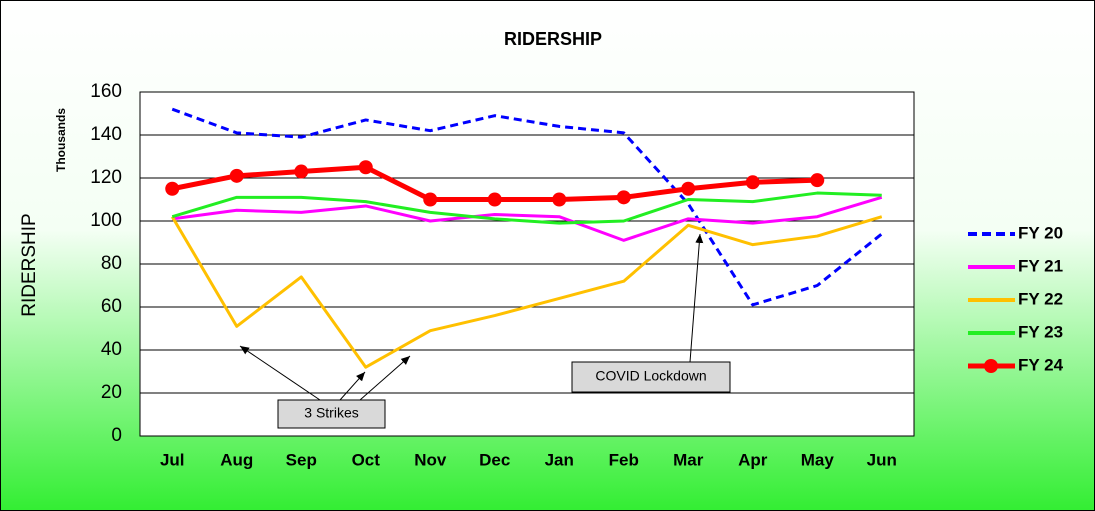 This screenshot has width=1095, height=511. What do you see at coordinates (1040, 232) in the screenshot?
I see `legend-label: FY 20` at bounding box center [1040, 232].